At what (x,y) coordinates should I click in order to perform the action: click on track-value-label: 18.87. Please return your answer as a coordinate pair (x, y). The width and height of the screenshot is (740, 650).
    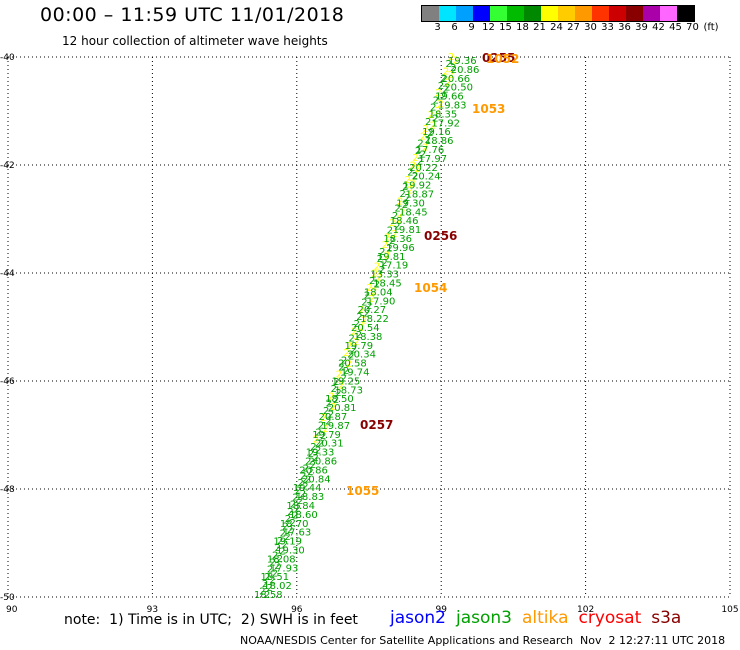
    Looking at the image, I should click on (420, 195).